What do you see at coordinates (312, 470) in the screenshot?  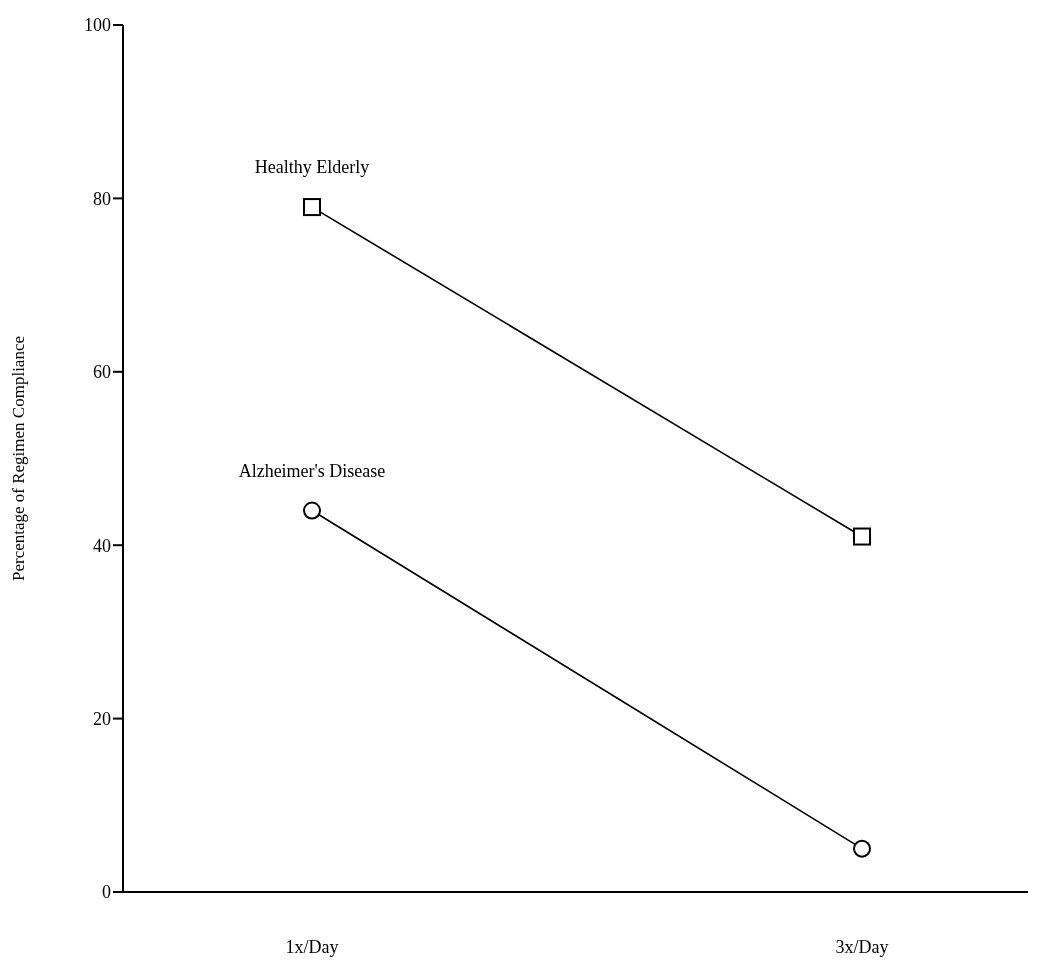 I see `series-label: Alzheimer's Disease` at bounding box center [312, 470].